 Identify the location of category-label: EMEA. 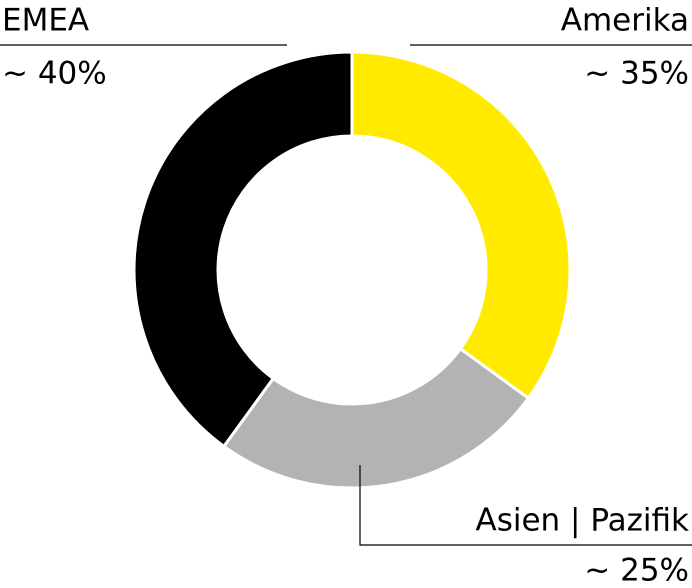
(45, 21).